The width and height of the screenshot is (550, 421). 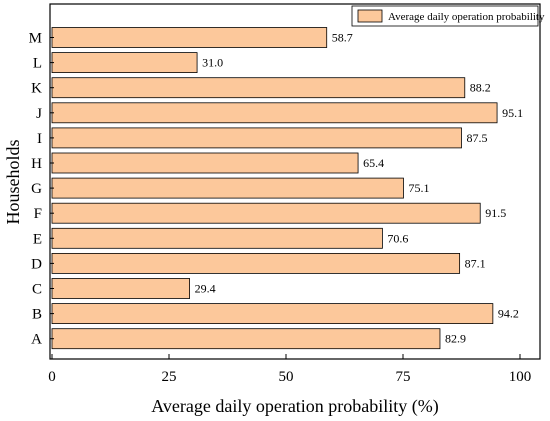 What do you see at coordinates (36, 89) in the screenshot?
I see `y-tick-label-K: K` at bounding box center [36, 89].